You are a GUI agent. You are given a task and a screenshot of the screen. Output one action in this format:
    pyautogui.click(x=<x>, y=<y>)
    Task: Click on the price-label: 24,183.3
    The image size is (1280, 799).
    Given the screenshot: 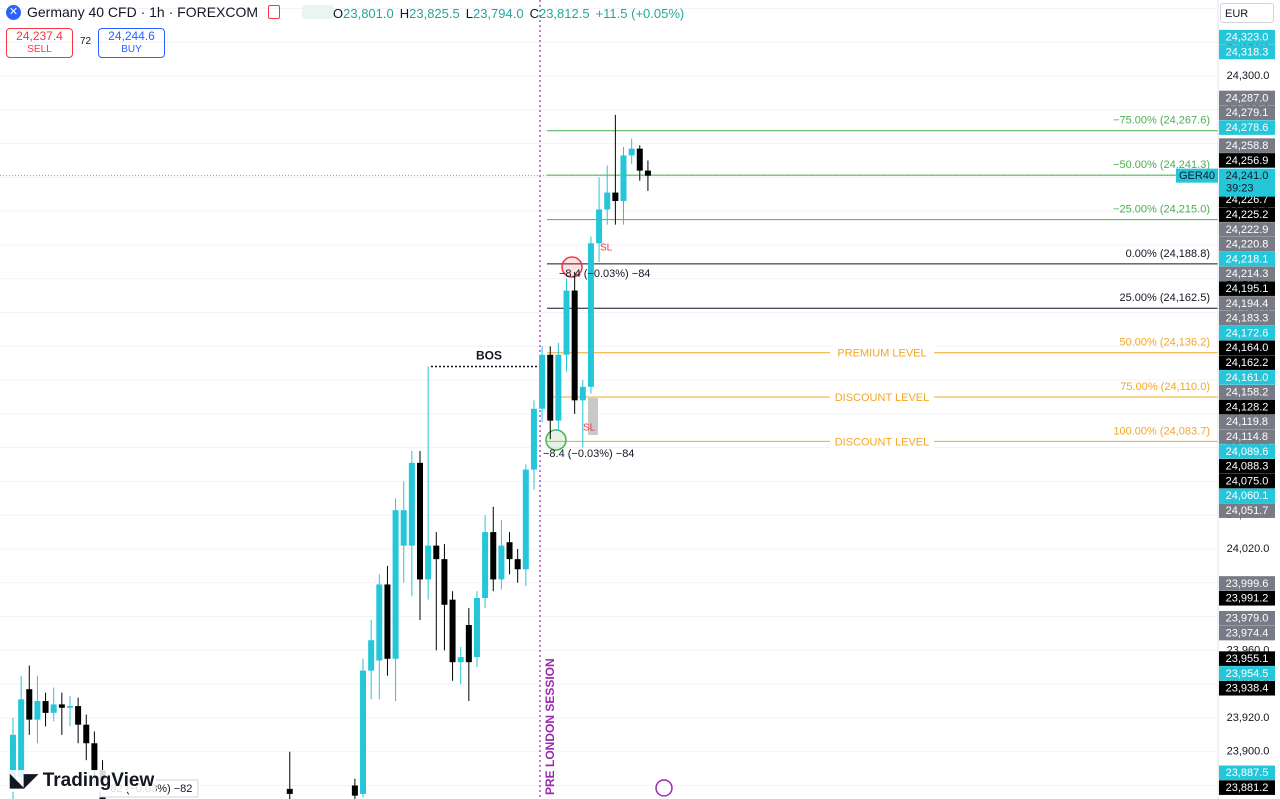 What is the action you would take?
    pyautogui.click(x=1247, y=319)
    